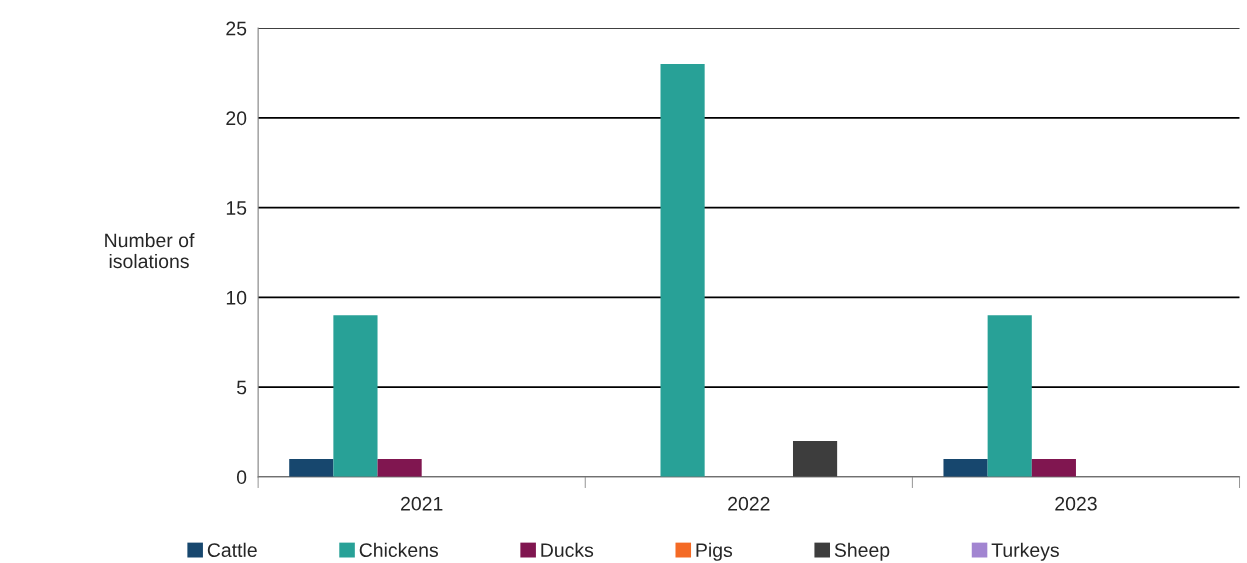 The height and width of the screenshot is (563, 1247). I want to click on x-tick-label: 2021, so click(422, 503).